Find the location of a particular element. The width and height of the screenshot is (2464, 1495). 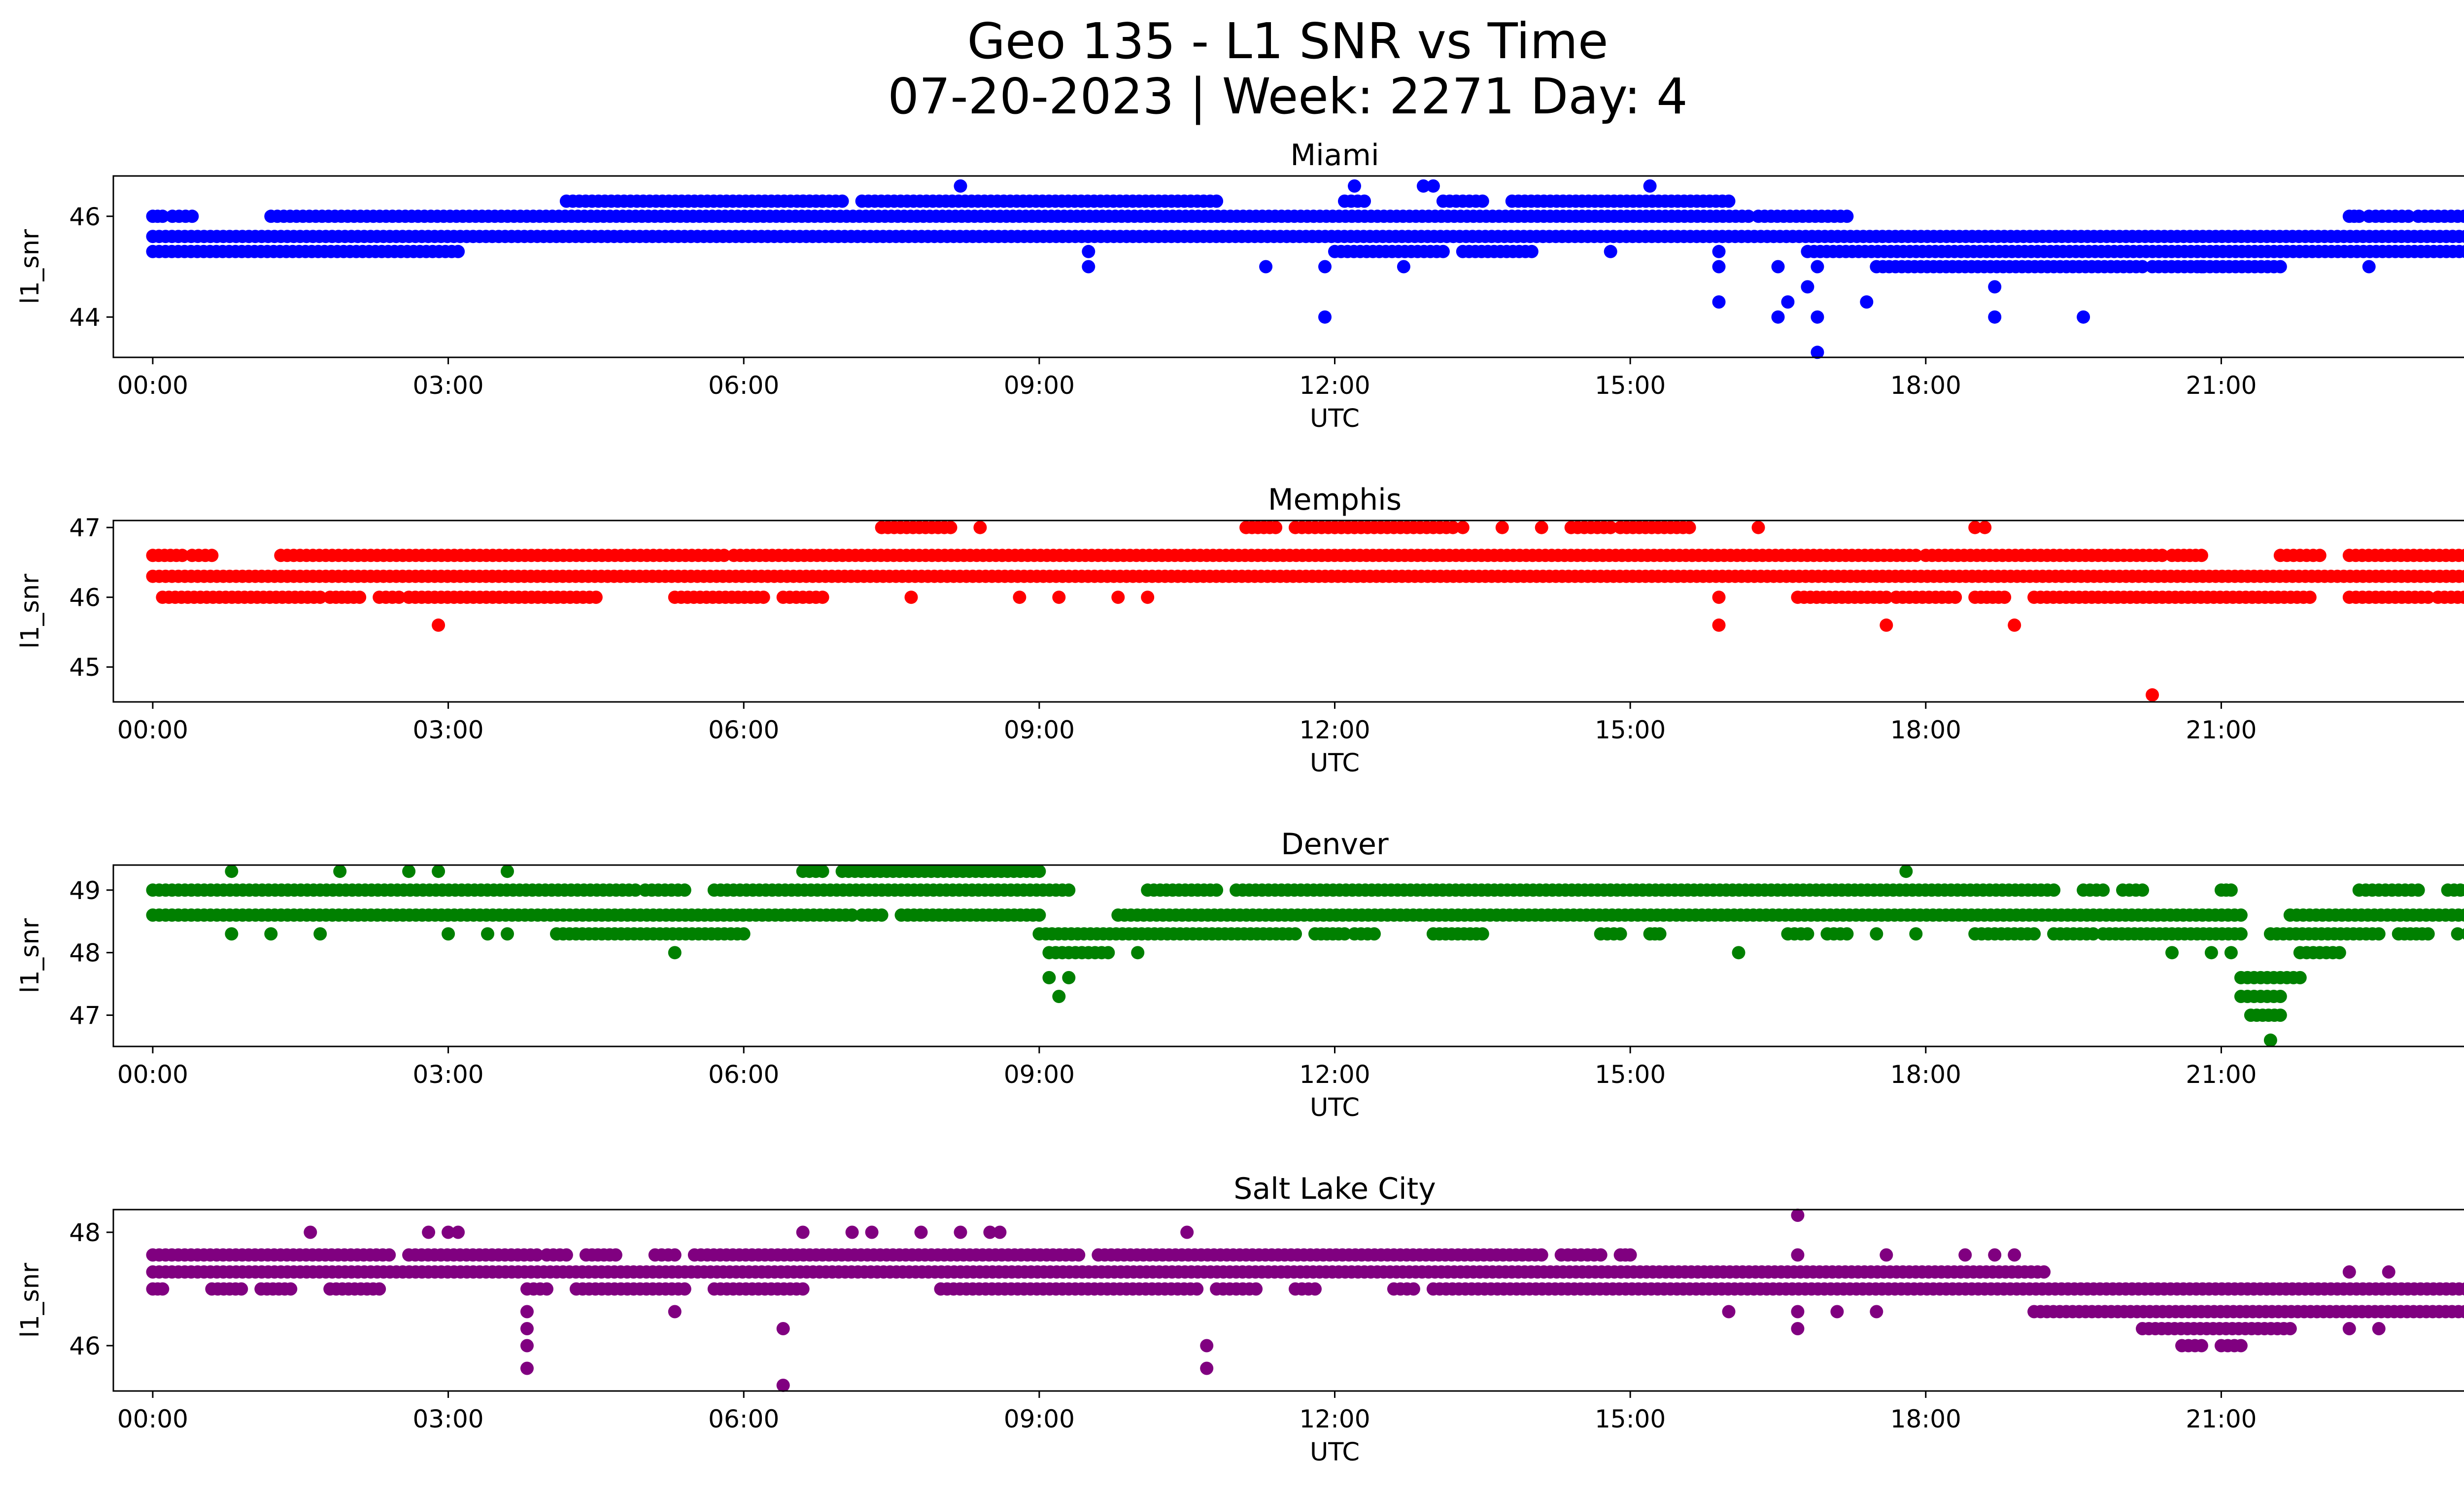

x-tick-label: 00:00 is located at coordinates (152, 1074).